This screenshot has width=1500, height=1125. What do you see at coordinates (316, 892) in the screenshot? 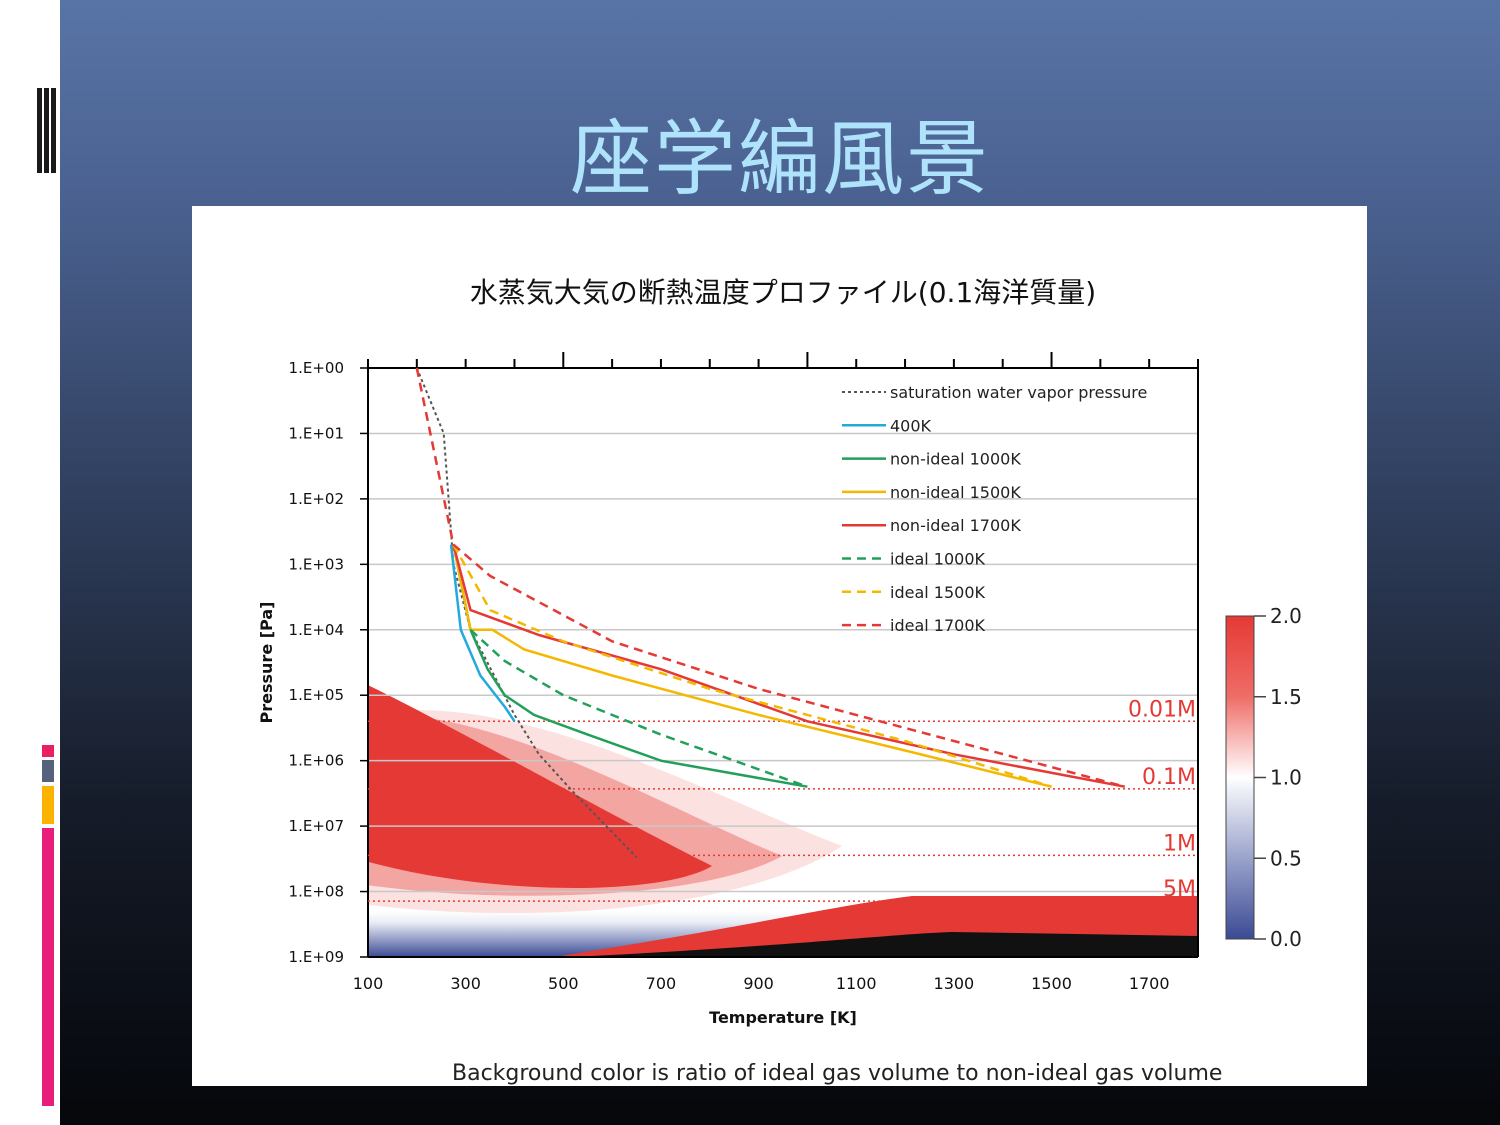
I see `y-tick-label: 1.E+08` at bounding box center [316, 892].